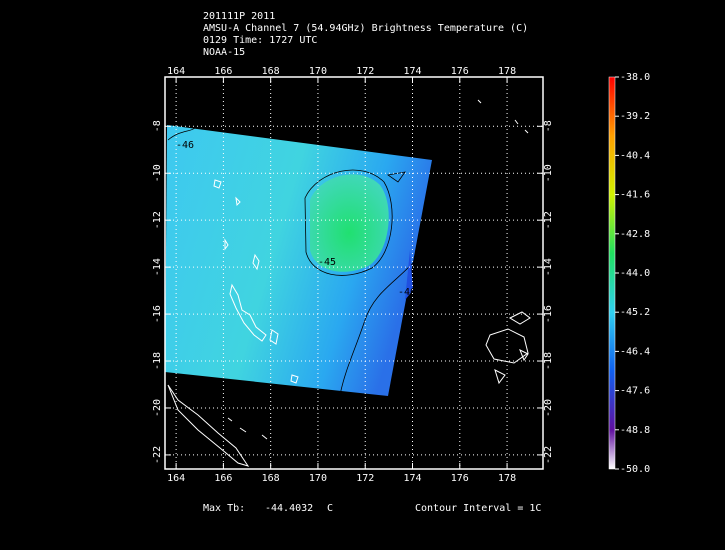 The width and height of the screenshot is (725, 550). Describe the element at coordinates (635, 155) in the screenshot. I see `colorbar-label: -40.4` at that location.